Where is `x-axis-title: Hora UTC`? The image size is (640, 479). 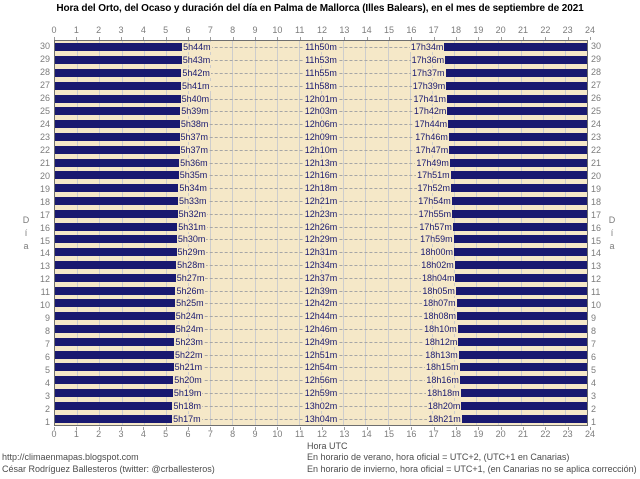 x-axis-title: Hora UTC is located at coordinates (327, 446).